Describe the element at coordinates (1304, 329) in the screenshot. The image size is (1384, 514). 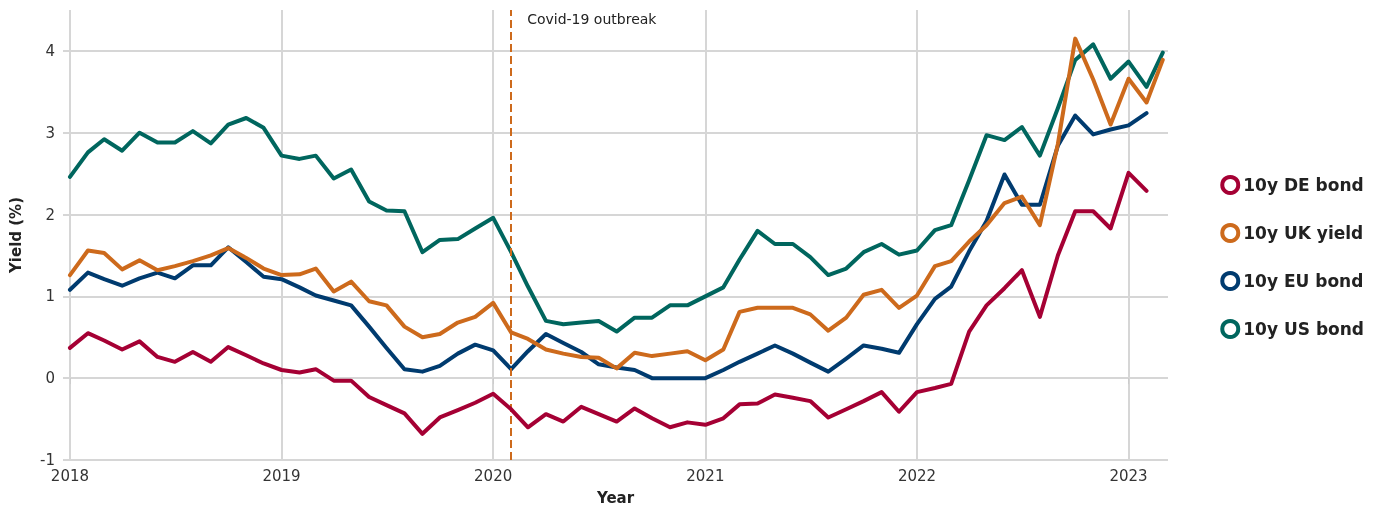
I see `legend-label: 10y US bond` at that location.